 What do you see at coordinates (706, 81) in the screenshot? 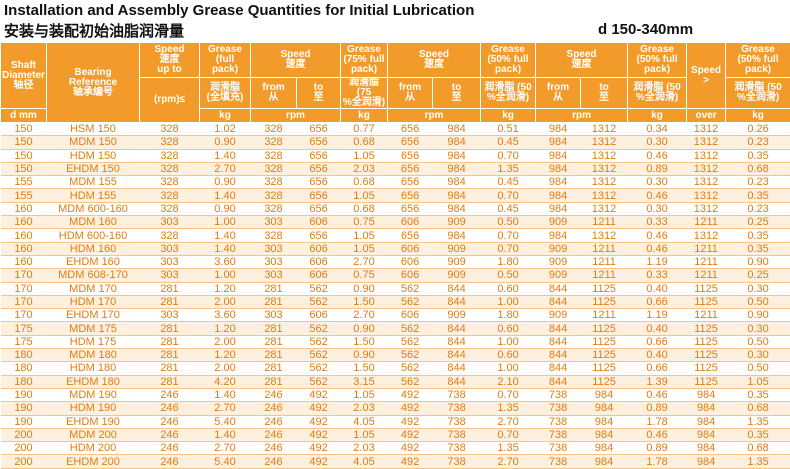
I see `header-line: >` at bounding box center [706, 81].